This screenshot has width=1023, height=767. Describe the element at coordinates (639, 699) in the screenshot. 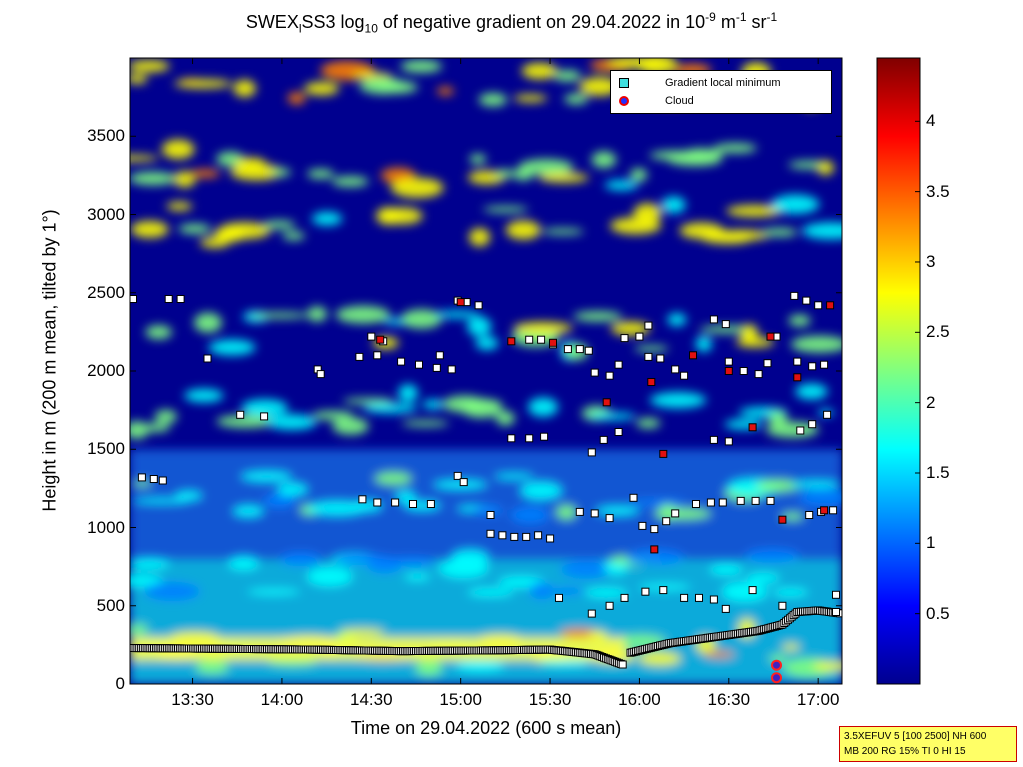

I see `x-tick-label: 16:00` at that location.